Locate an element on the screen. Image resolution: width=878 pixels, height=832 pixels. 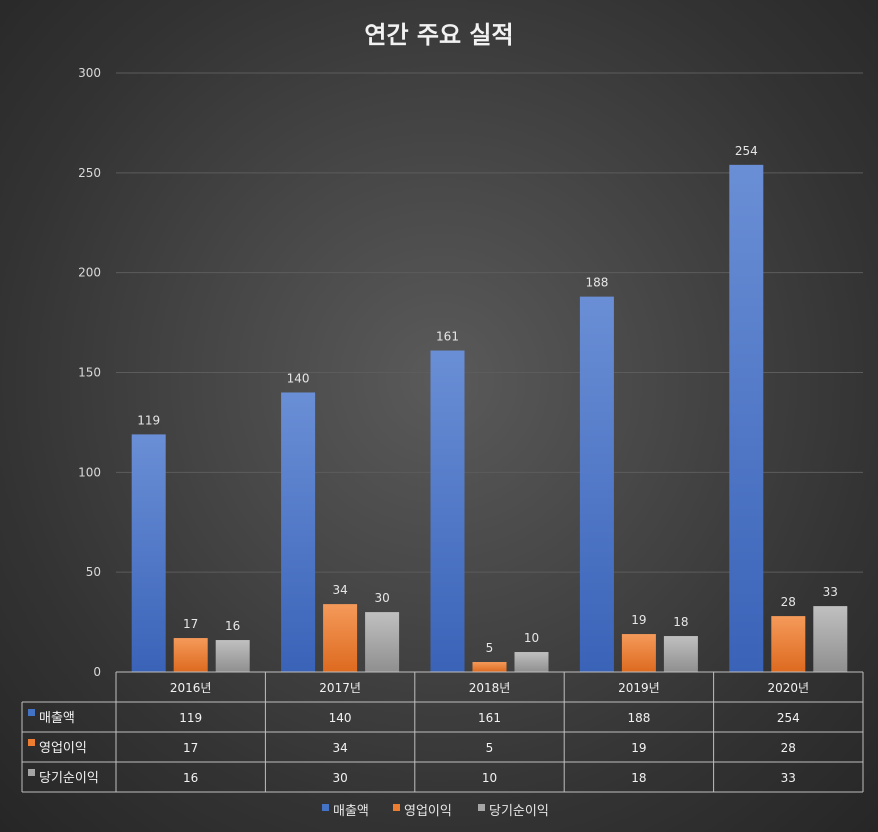
table-category-label: 2016년 is located at coordinates (191, 688).